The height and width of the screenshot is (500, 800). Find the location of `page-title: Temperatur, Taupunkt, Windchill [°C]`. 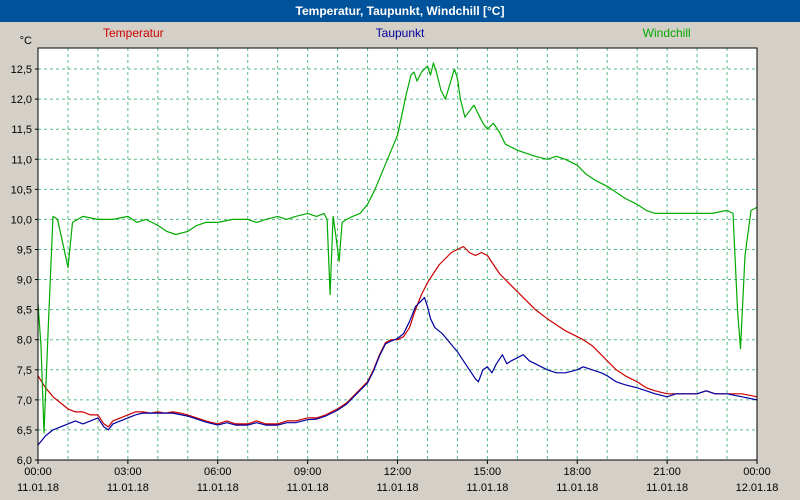

page-title: Temperatur, Taupunkt, Windchill [°C] is located at coordinates (400, 11).